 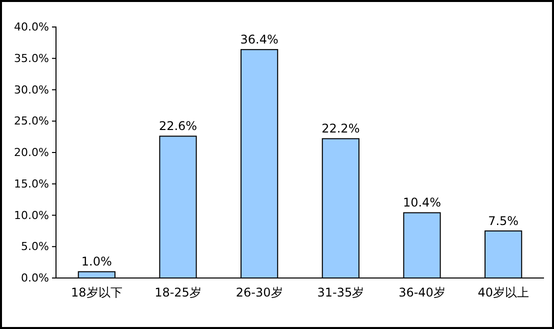 I want to click on y-tick-label: 35.0%, so click(x=31, y=58).